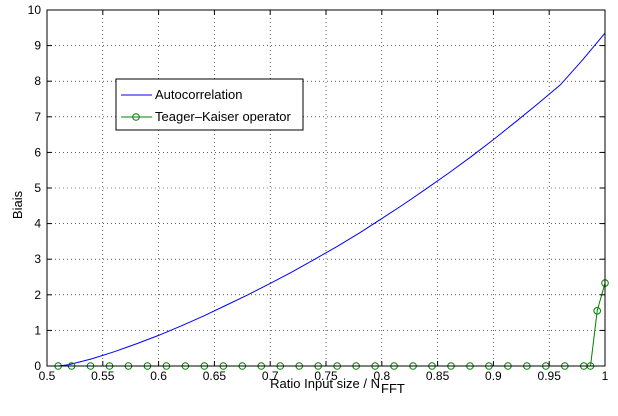 The height and width of the screenshot is (416, 618). What do you see at coordinates (393, 388) in the screenshot?
I see `x-axis-label-subscript: FFT` at bounding box center [393, 388].